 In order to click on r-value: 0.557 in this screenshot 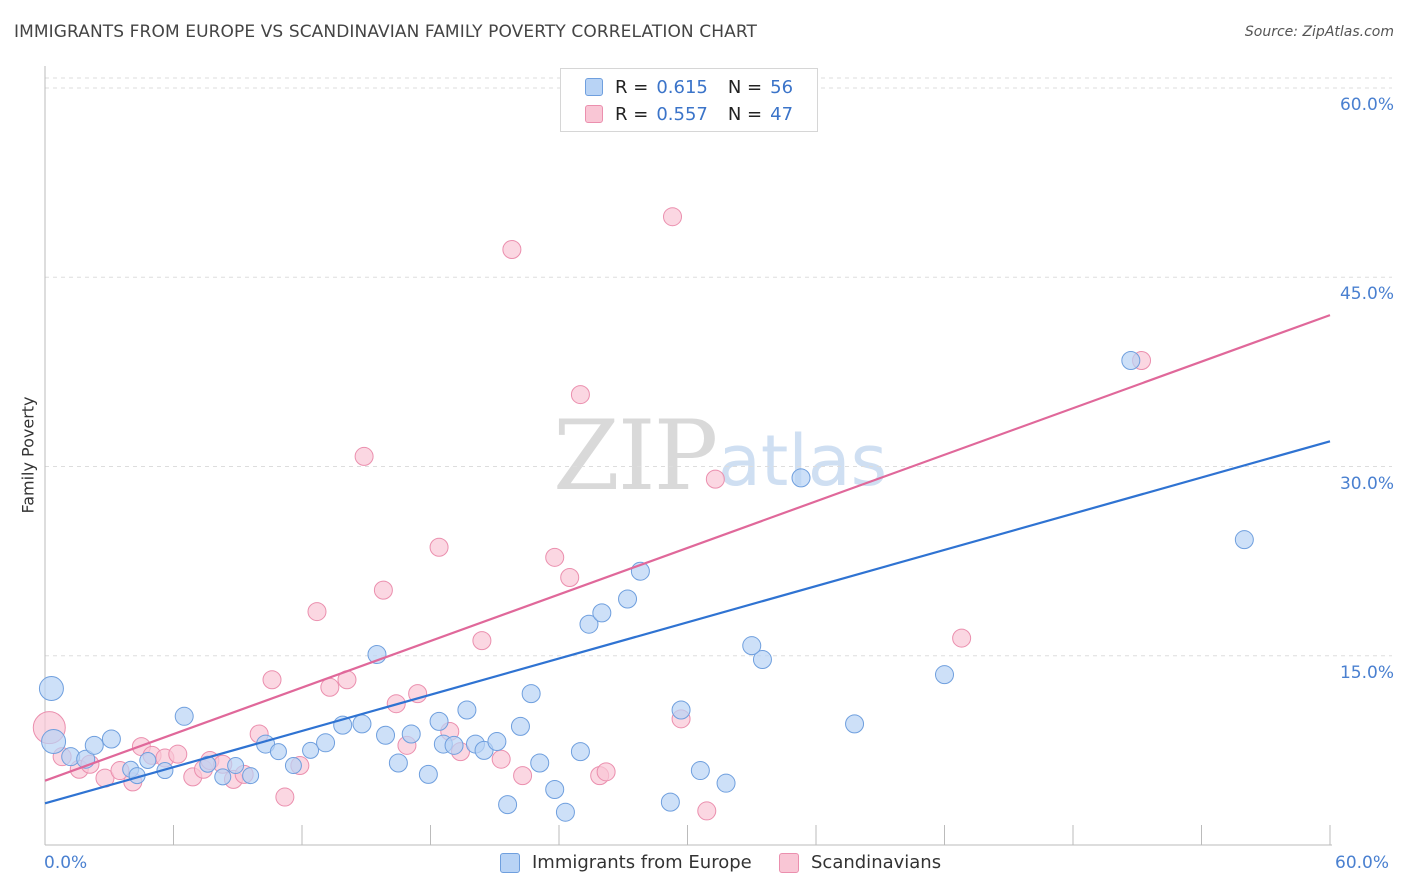, I will do `click(682, 114)`.